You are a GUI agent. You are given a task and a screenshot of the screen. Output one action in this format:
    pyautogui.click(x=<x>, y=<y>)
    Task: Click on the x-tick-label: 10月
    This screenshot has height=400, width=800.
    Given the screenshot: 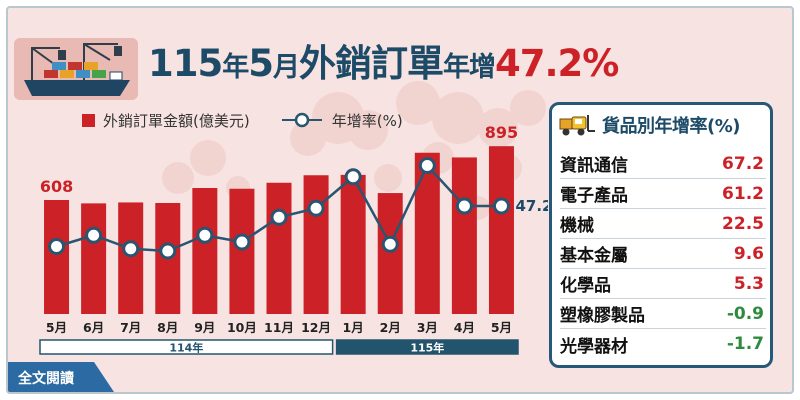 What is the action you would take?
    pyautogui.click(x=242, y=327)
    